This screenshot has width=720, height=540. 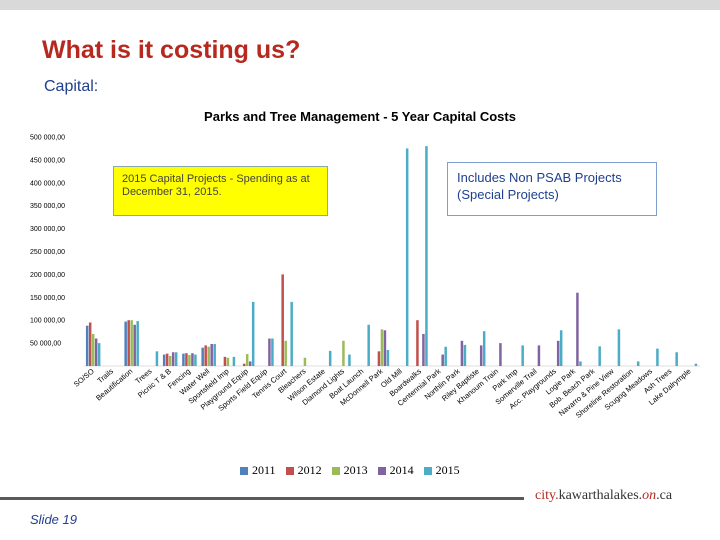 I want to click on url-prefix: city., so click(x=547, y=495).